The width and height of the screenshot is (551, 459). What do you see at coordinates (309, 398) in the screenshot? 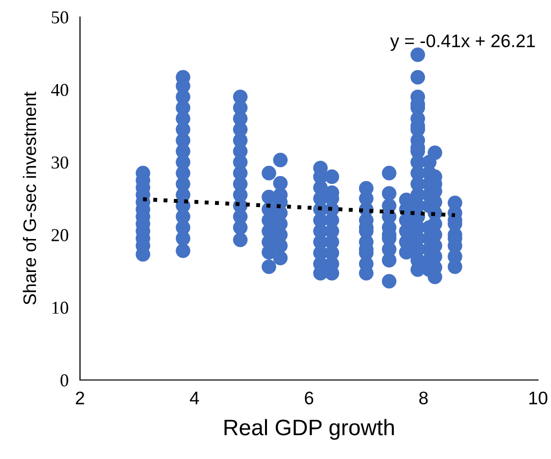
I see `x-tick-label: 6` at bounding box center [309, 398].